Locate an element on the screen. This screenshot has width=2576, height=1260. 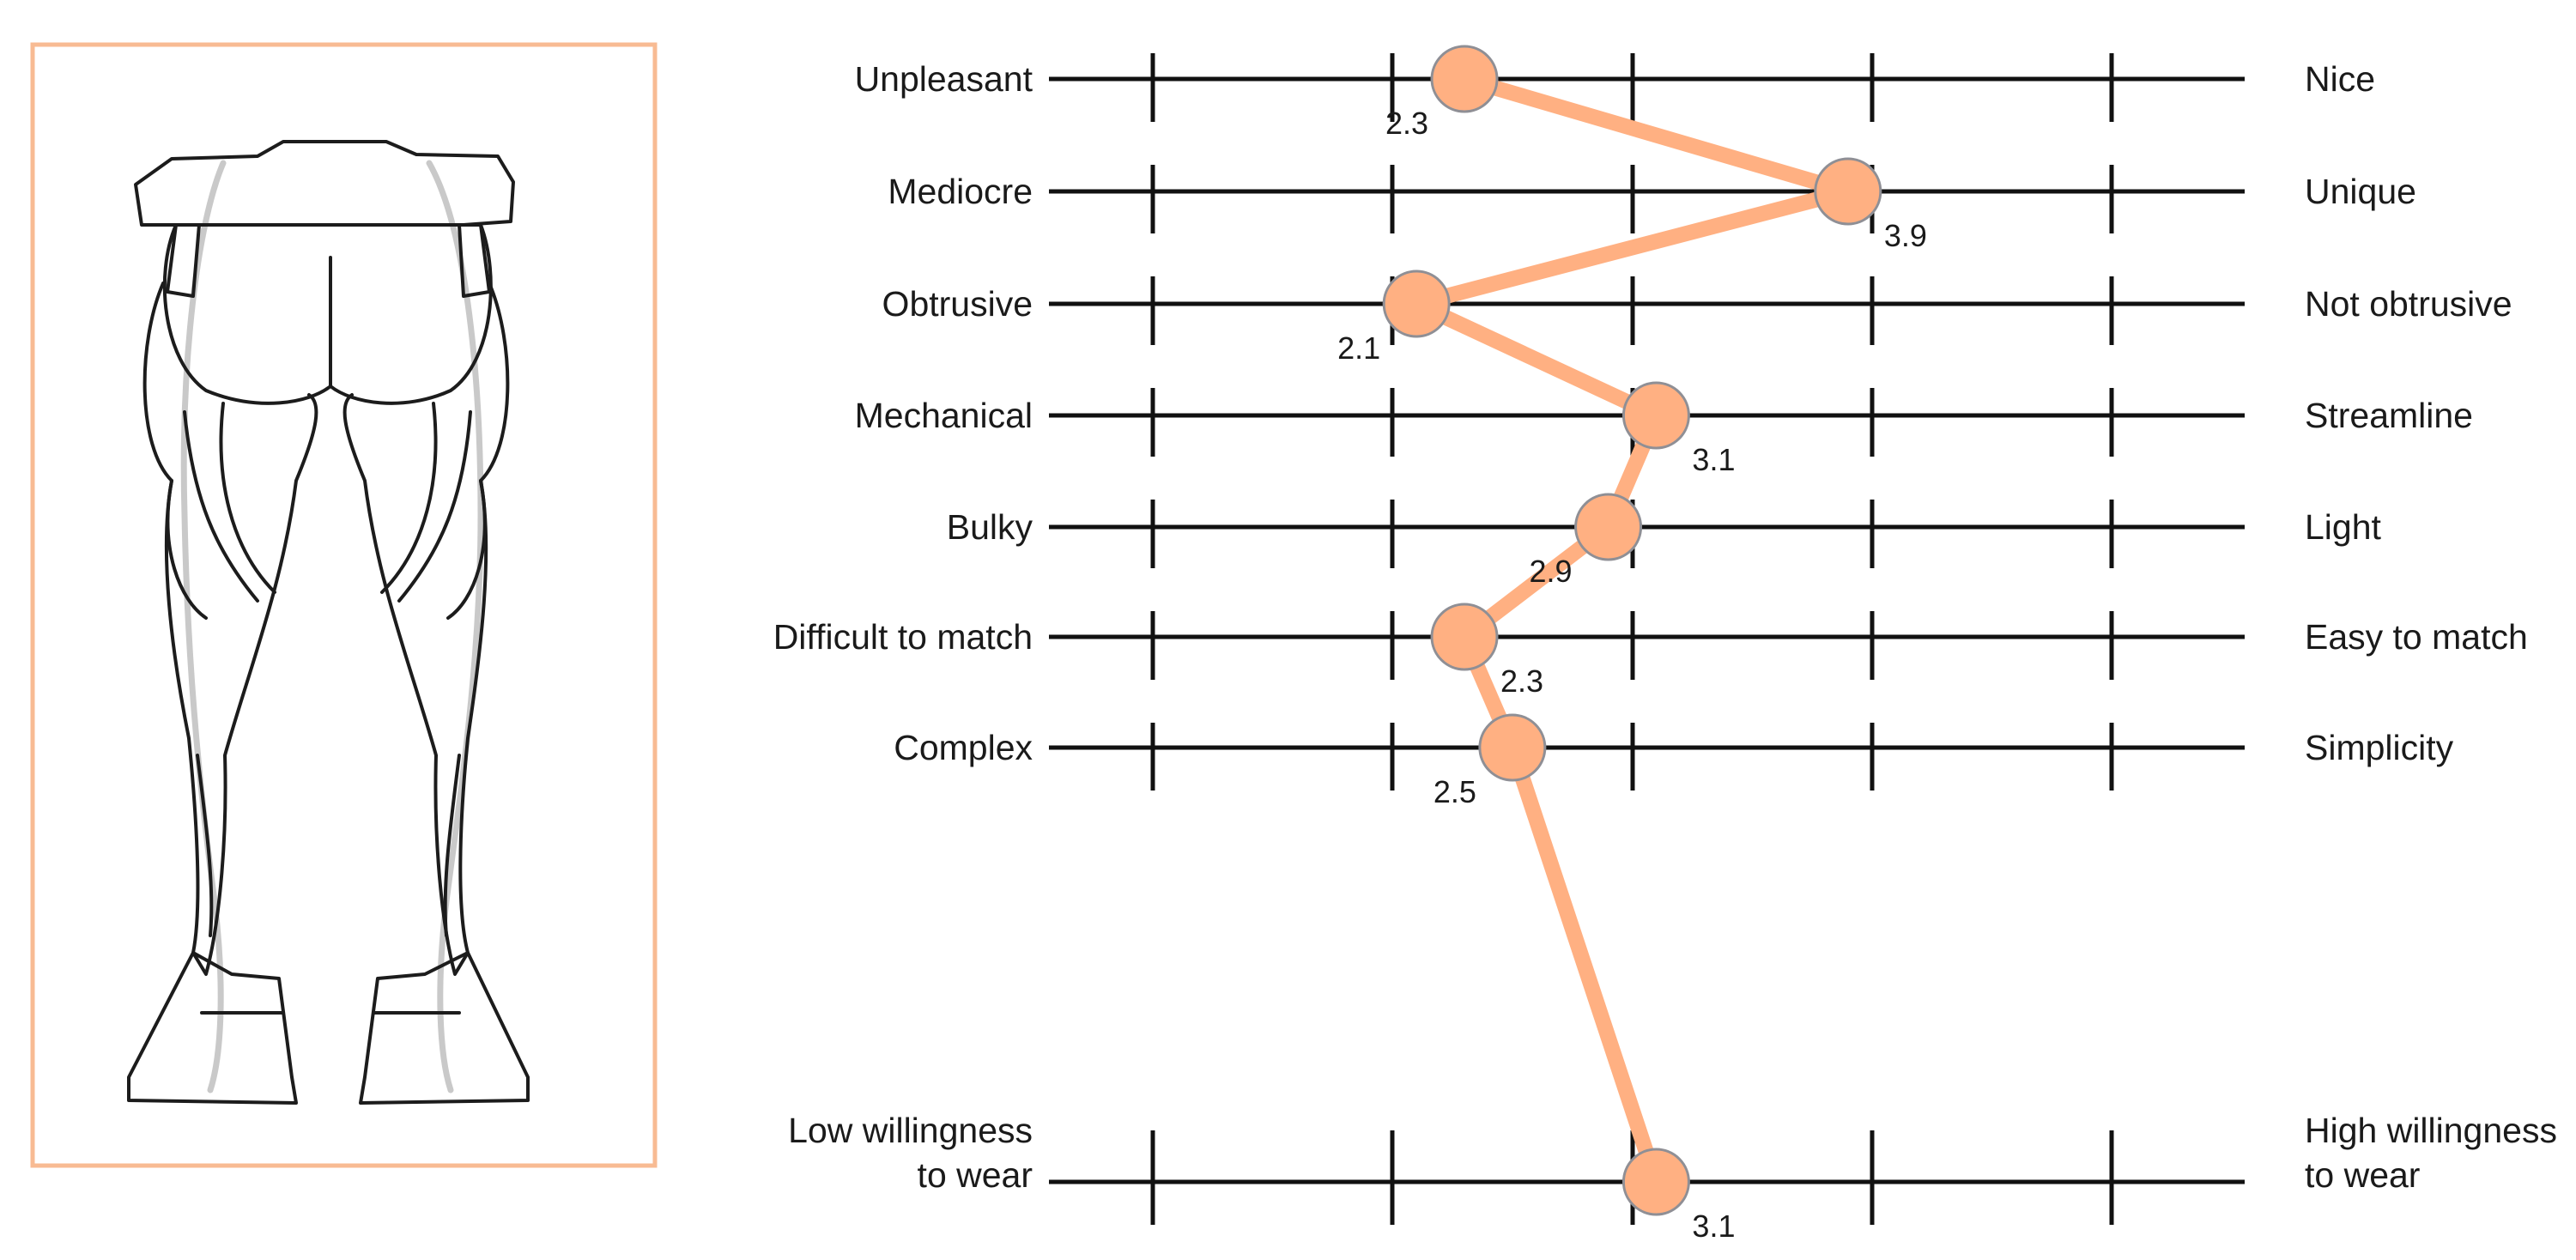
value-label: 2.1 is located at coordinates (1358, 348).